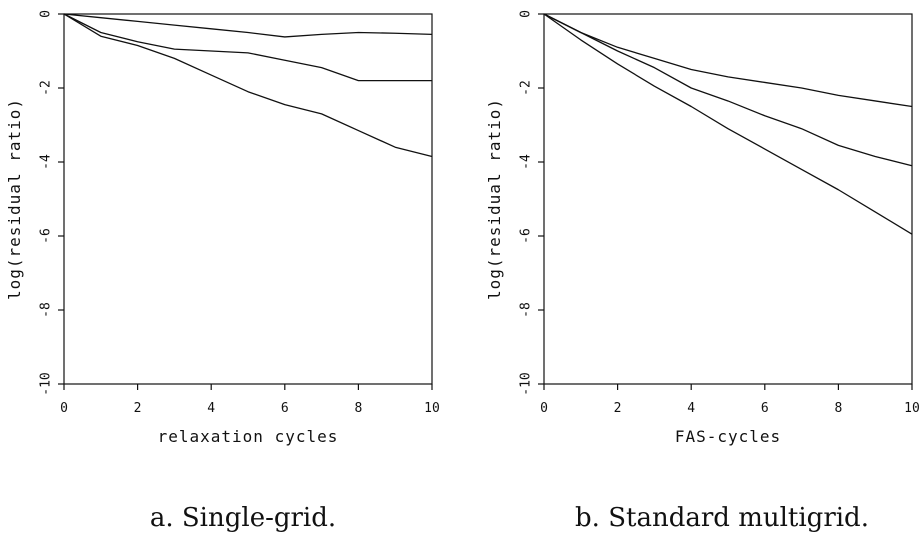 This screenshot has width=922, height=540. What do you see at coordinates (248, 436) in the screenshot?
I see `x-axis-label: relaxation cycles` at bounding box center [248, 436].